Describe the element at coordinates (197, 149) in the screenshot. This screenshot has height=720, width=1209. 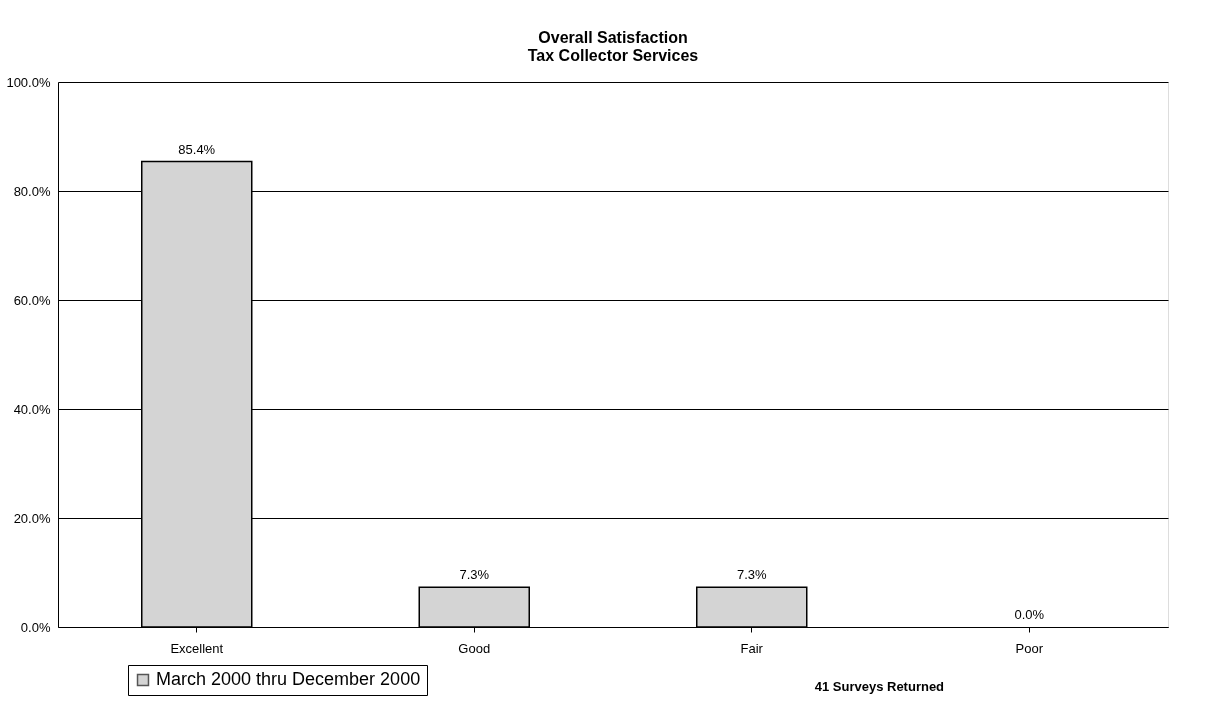
I see `data-label: 85.4%` at that location.